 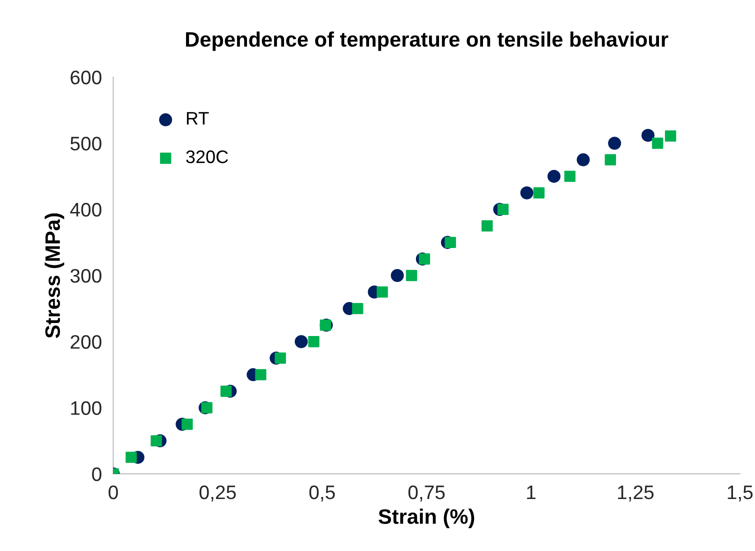 I want to click on legend-label: 320C, so click(x=207, y=157).